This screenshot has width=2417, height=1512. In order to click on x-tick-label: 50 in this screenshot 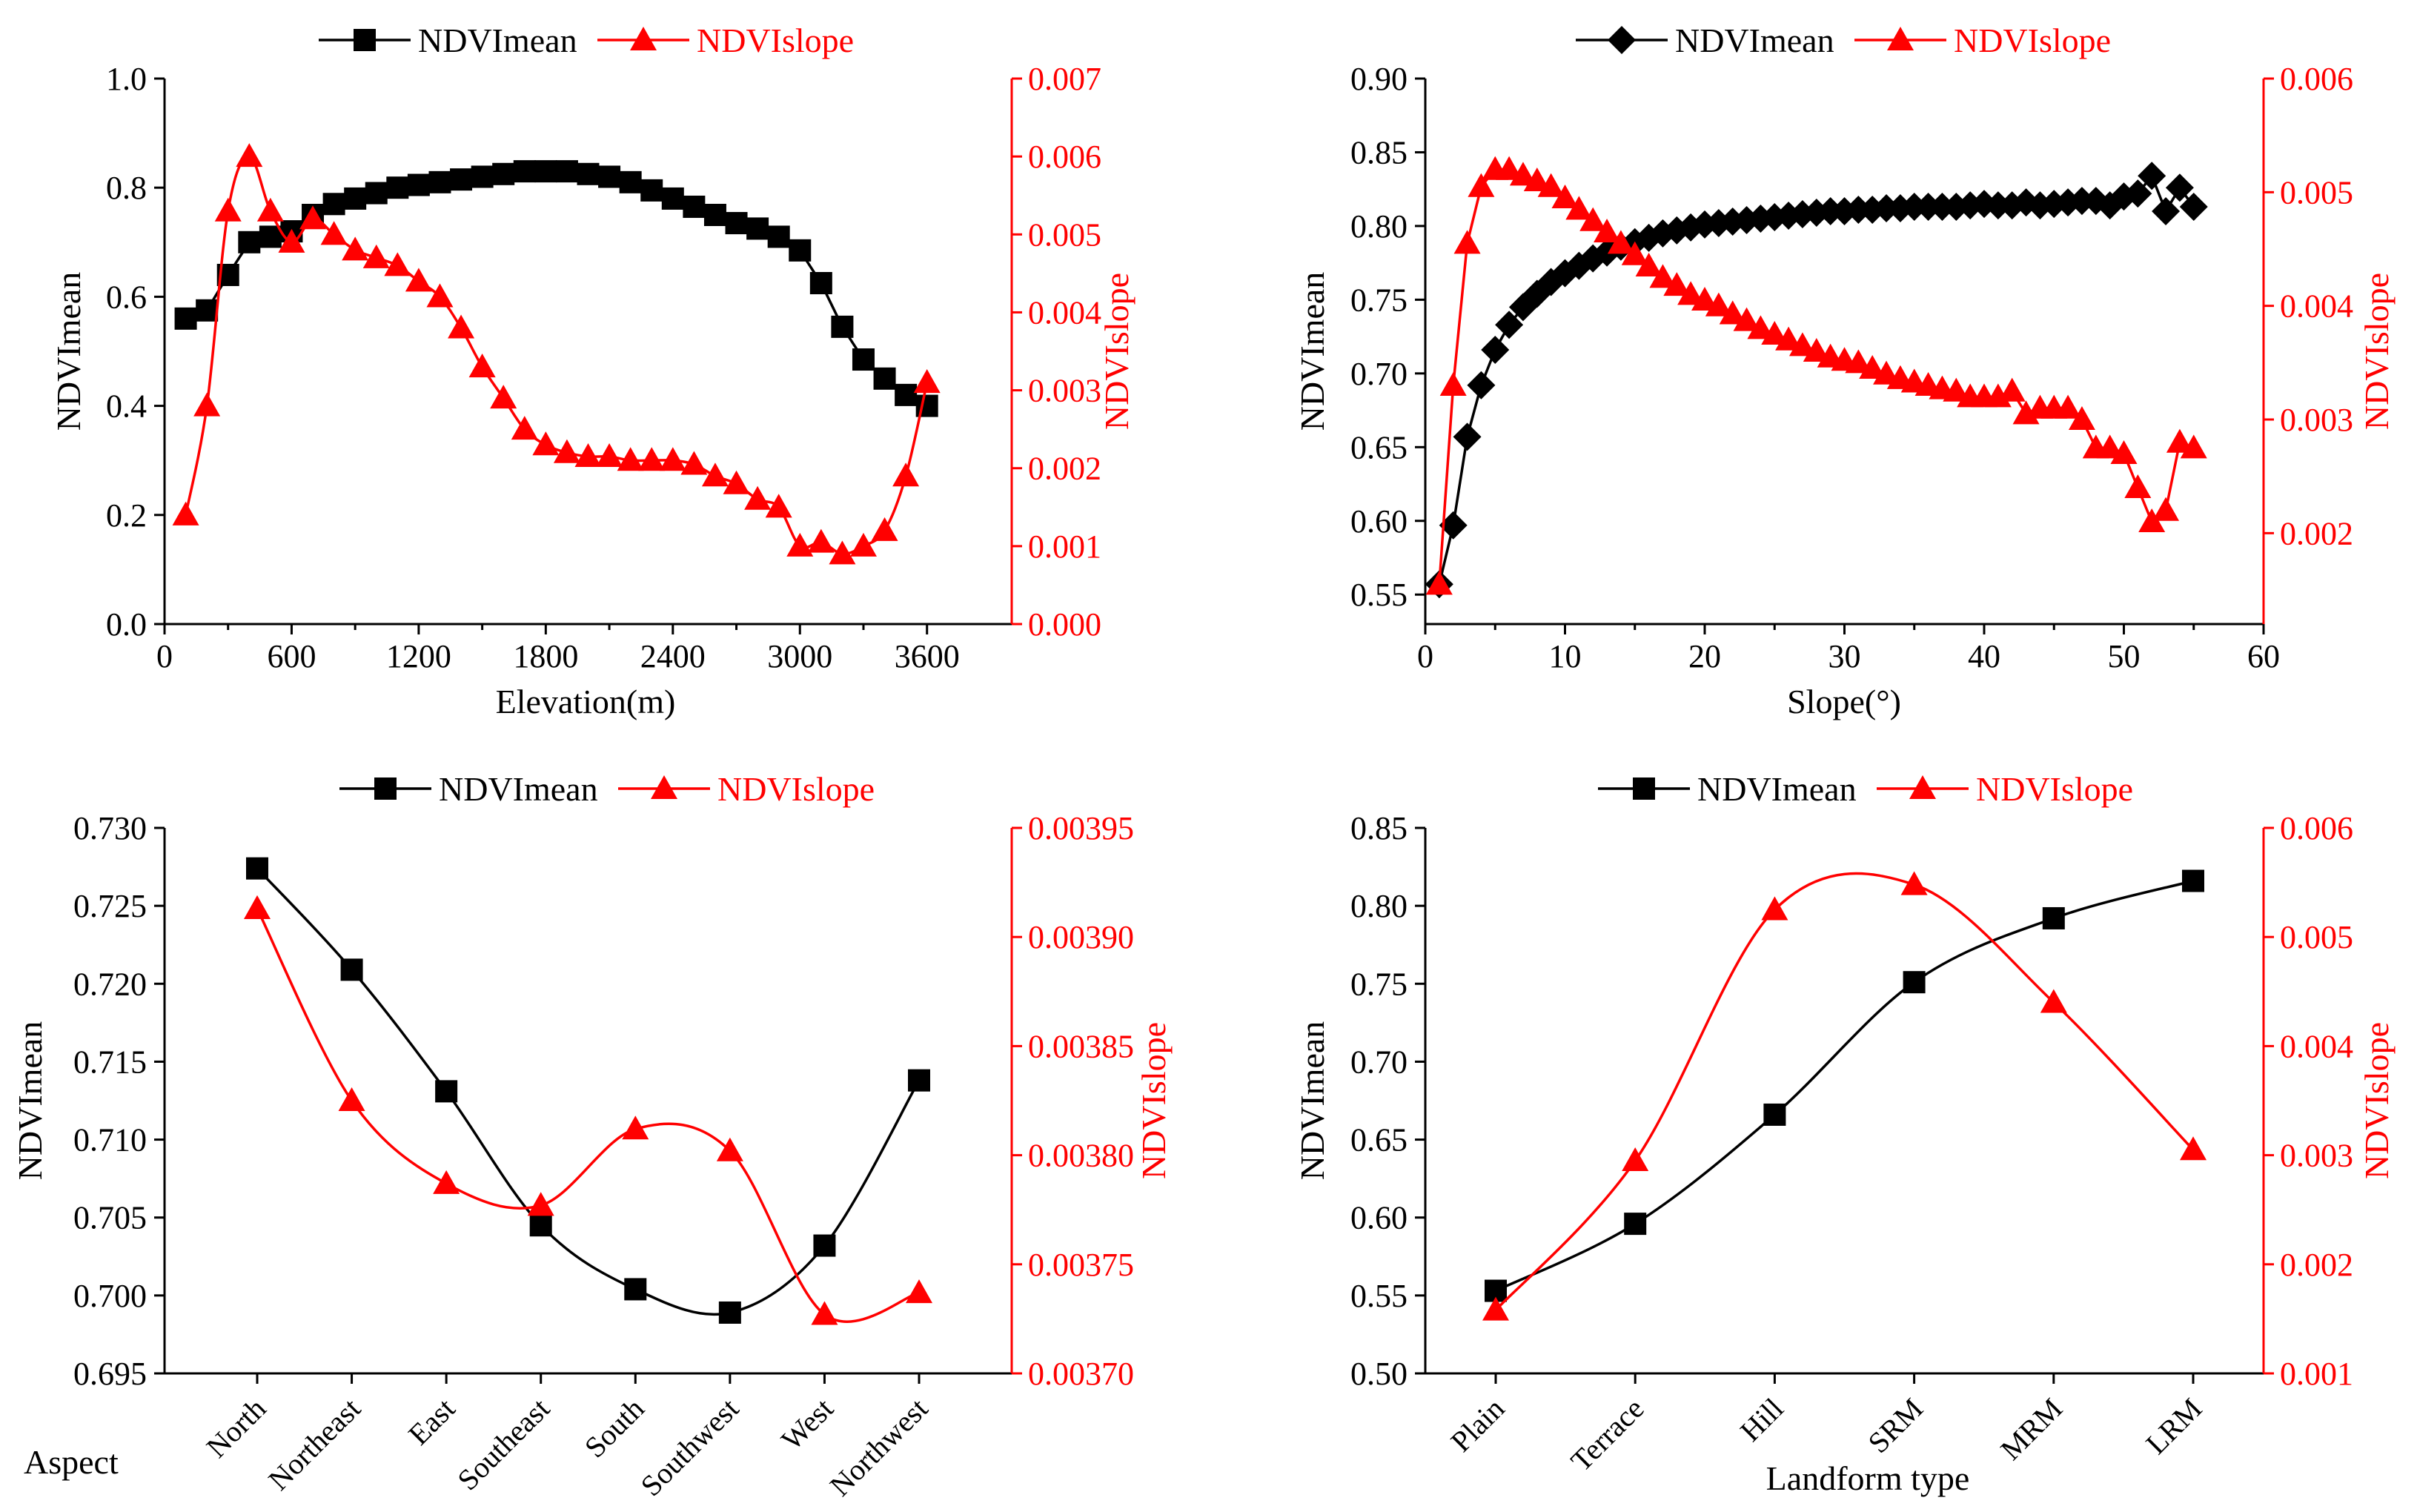, I will do `click(2124, 656)`.